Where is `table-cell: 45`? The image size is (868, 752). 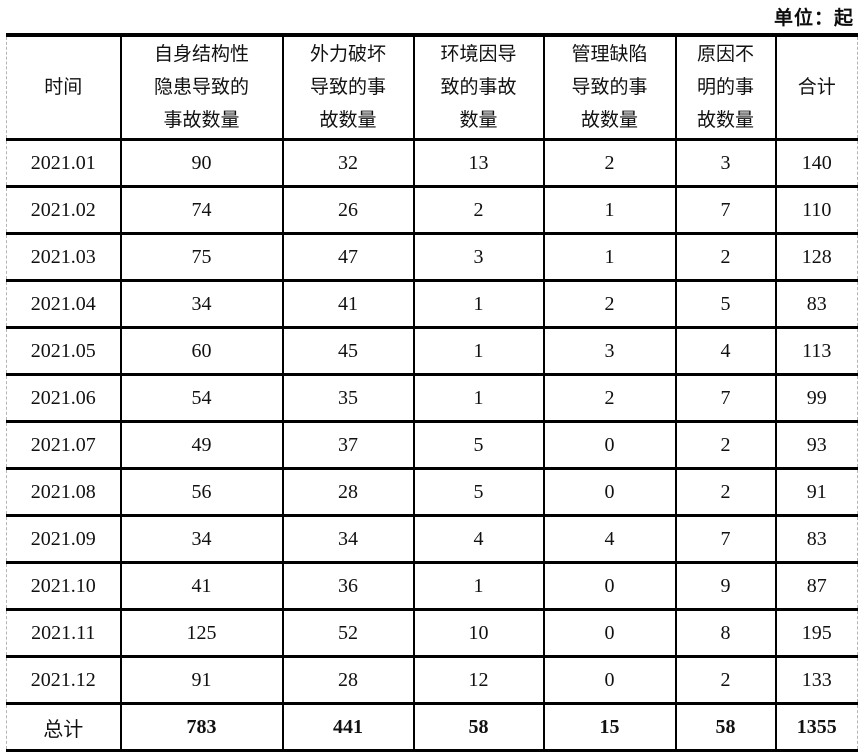
table-cell: 45 is located at coordinates (348, 351).